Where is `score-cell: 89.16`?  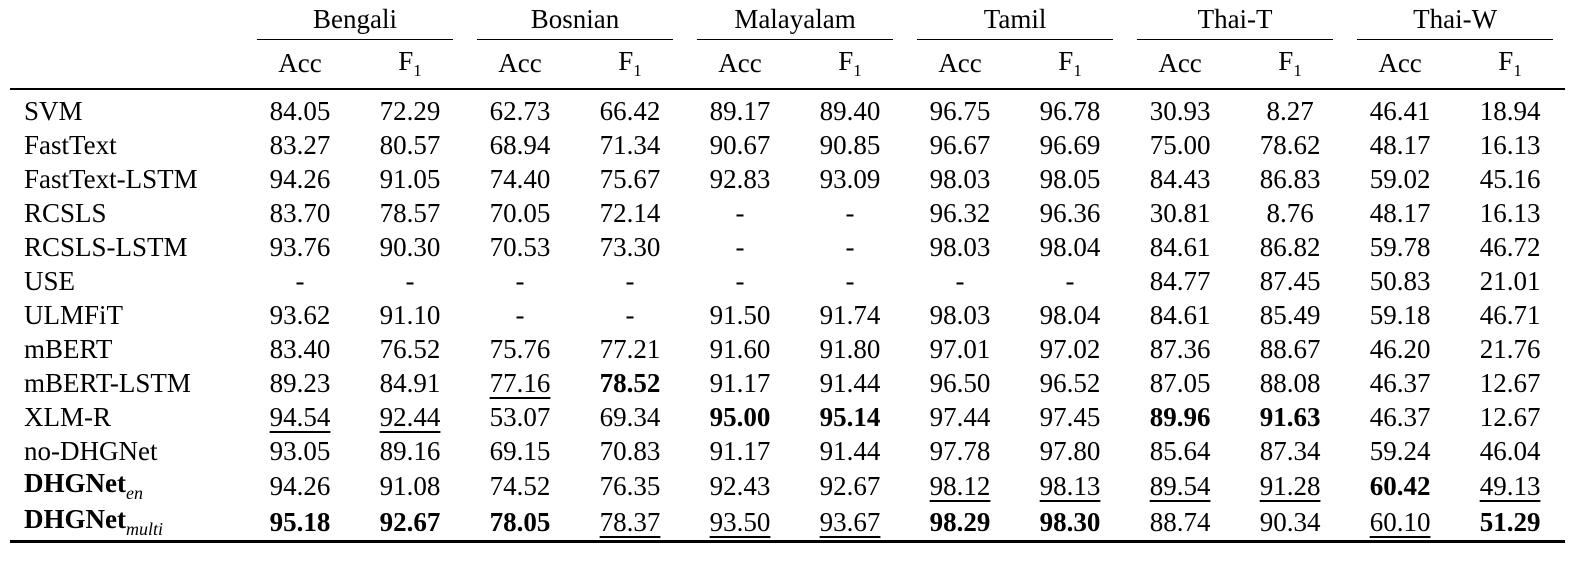 score-cell: 89.16 is located at coordinates (410, 451).